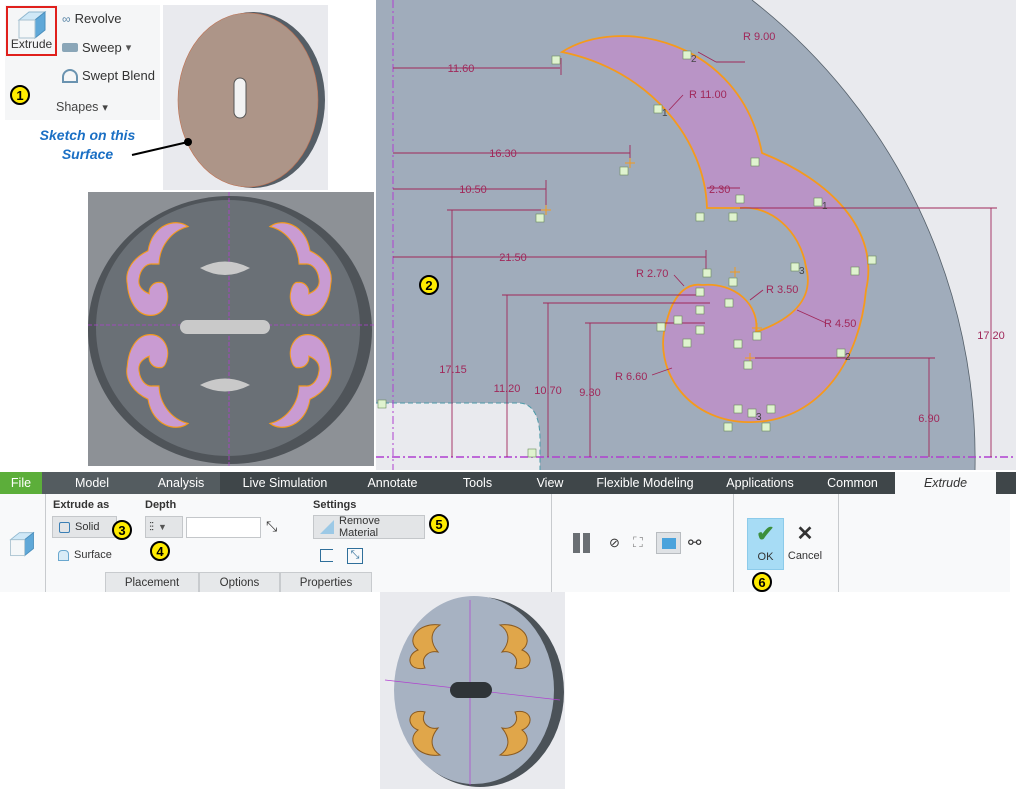  Describe the element at coordinates (87, 154) in the screenshot. I see `sketch-note-line2: Surface` at that location.